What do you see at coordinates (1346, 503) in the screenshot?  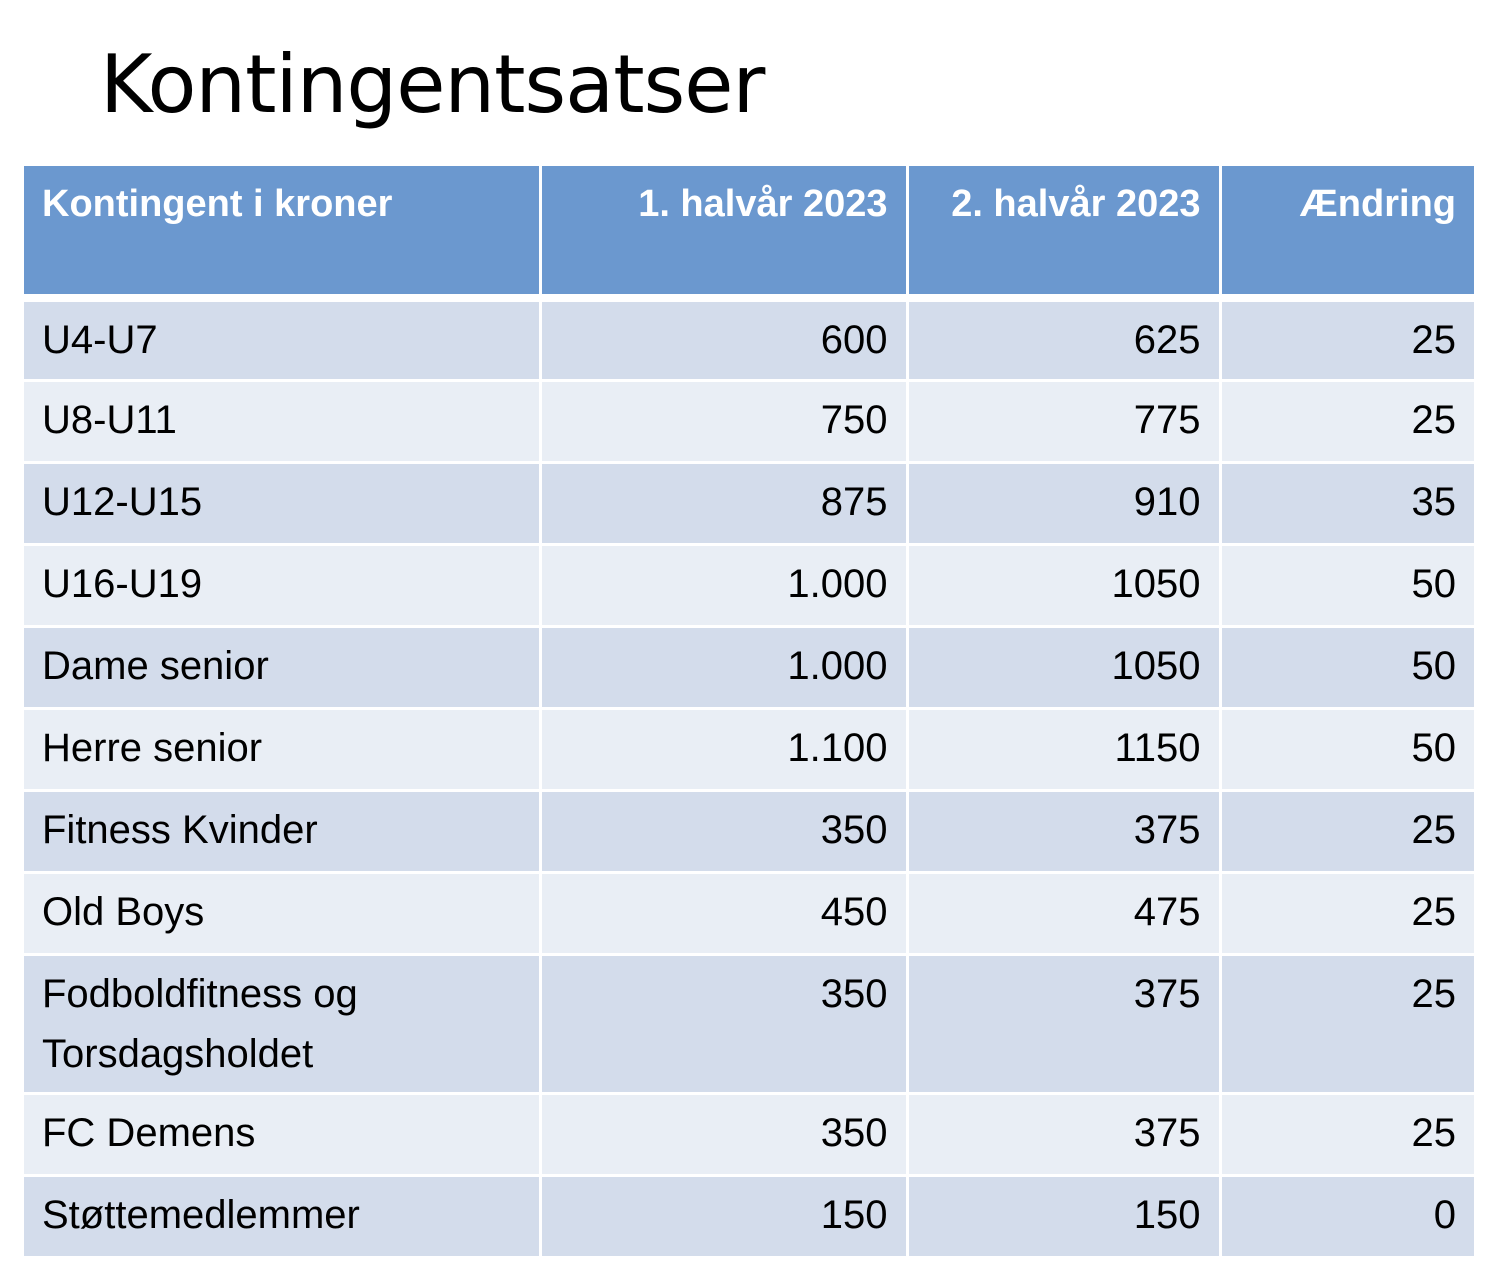 I see `change-cell: 35` at bounding box center [1346, 503].